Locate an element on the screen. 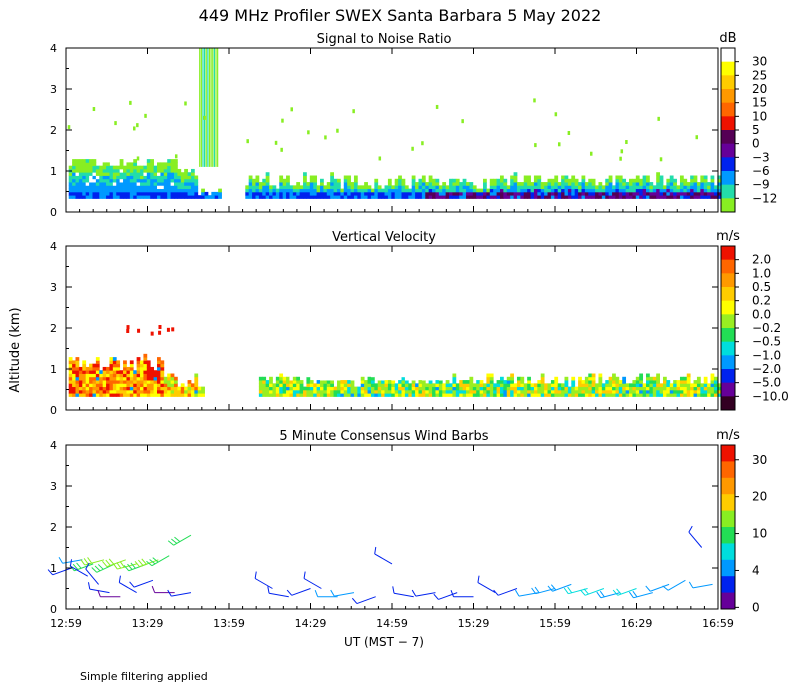  wind-barb is located at coordinates (403, 592).